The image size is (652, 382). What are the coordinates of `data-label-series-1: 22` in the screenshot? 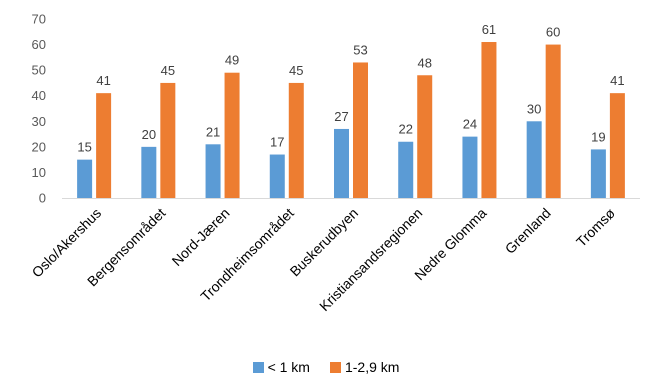 It's located at (405, 129).